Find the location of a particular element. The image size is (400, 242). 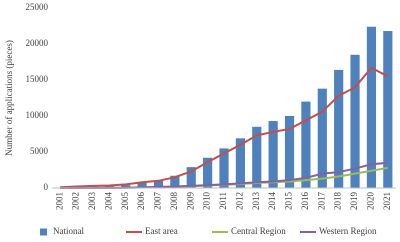

x-tick-label: 2014 is located at coordinates (272, 201).